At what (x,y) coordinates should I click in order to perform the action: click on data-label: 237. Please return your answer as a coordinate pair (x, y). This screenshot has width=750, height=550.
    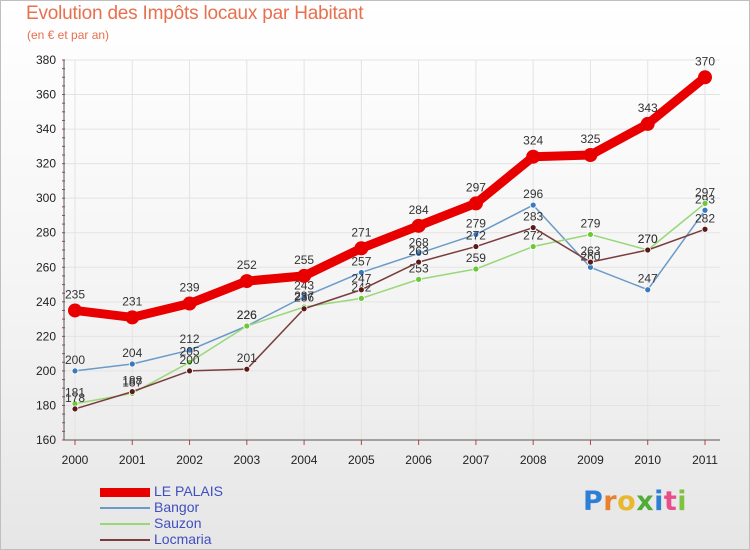
    Looking at the image, I should click on (304, 296).